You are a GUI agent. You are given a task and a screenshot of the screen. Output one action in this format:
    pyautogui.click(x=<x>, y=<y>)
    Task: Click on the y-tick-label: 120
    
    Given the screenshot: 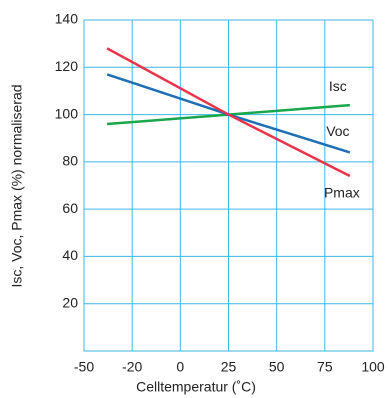 What is the action you would take?
    pyautogui.click(x=67, y=66)
    